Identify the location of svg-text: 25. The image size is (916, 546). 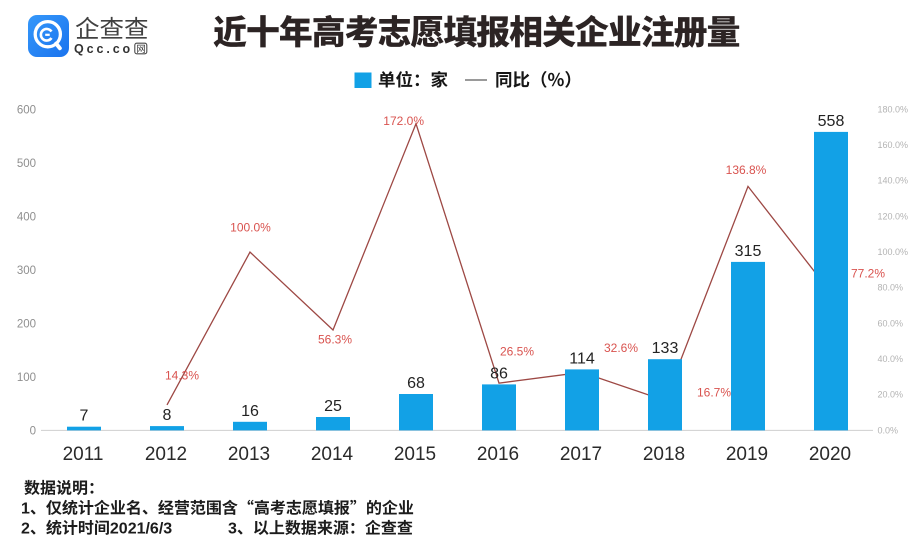
(333, 406).